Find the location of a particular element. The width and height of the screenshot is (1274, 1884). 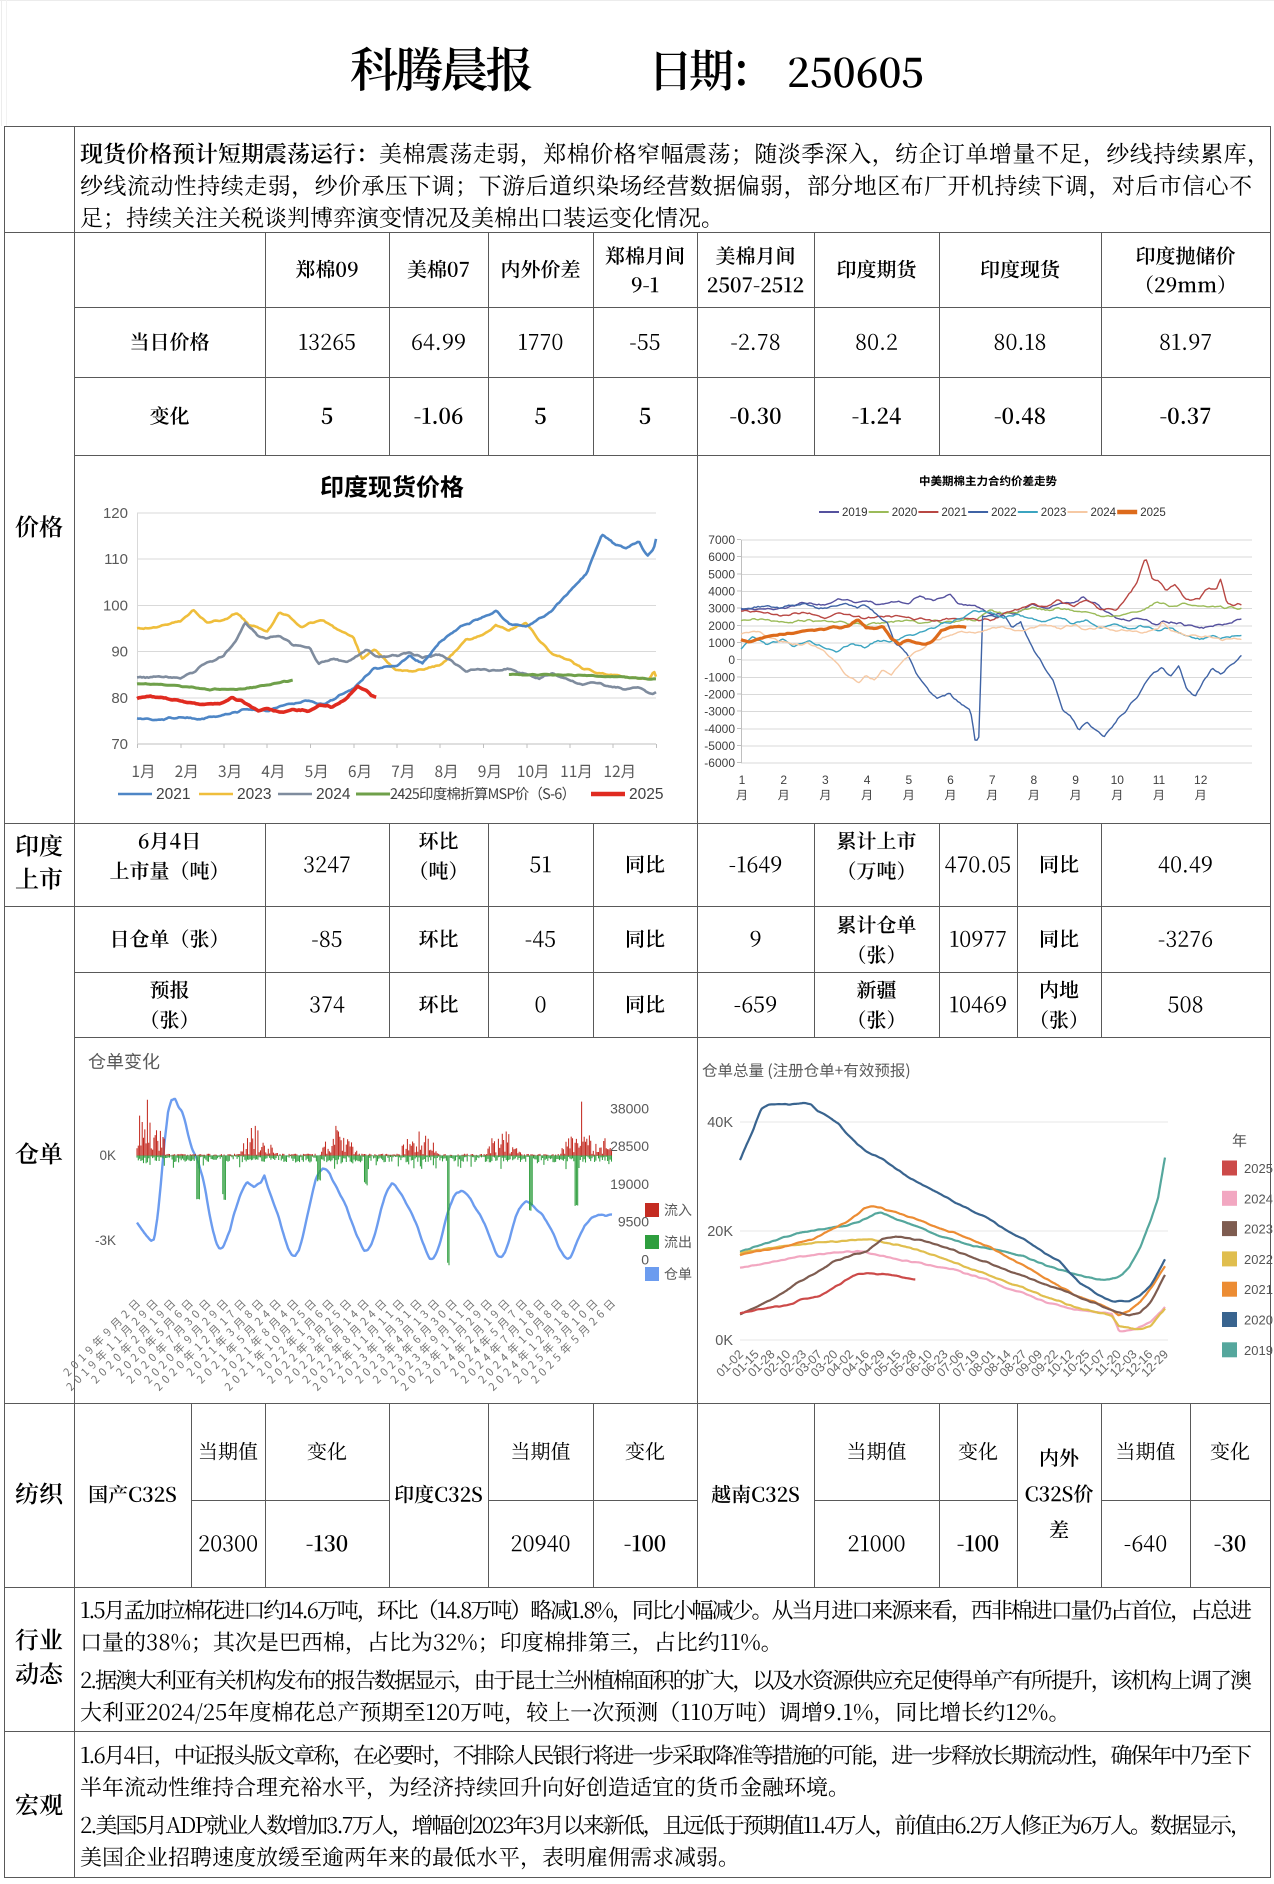

svg-text: 40K is located at coordinates (720, 1123).